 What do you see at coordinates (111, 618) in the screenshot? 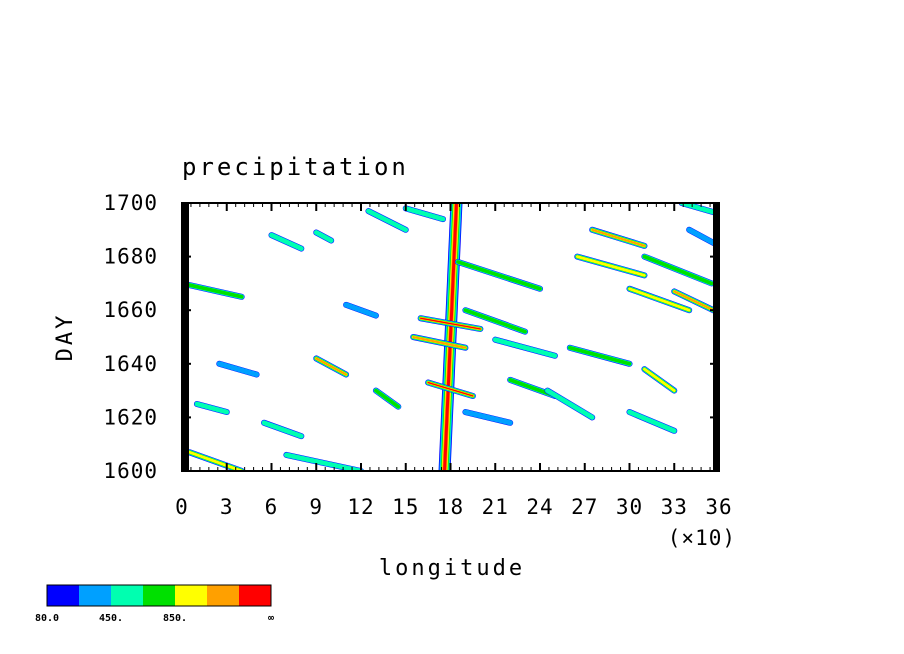
I see `colorbar-tick-label: 450.` at bounding box center [111, 618].